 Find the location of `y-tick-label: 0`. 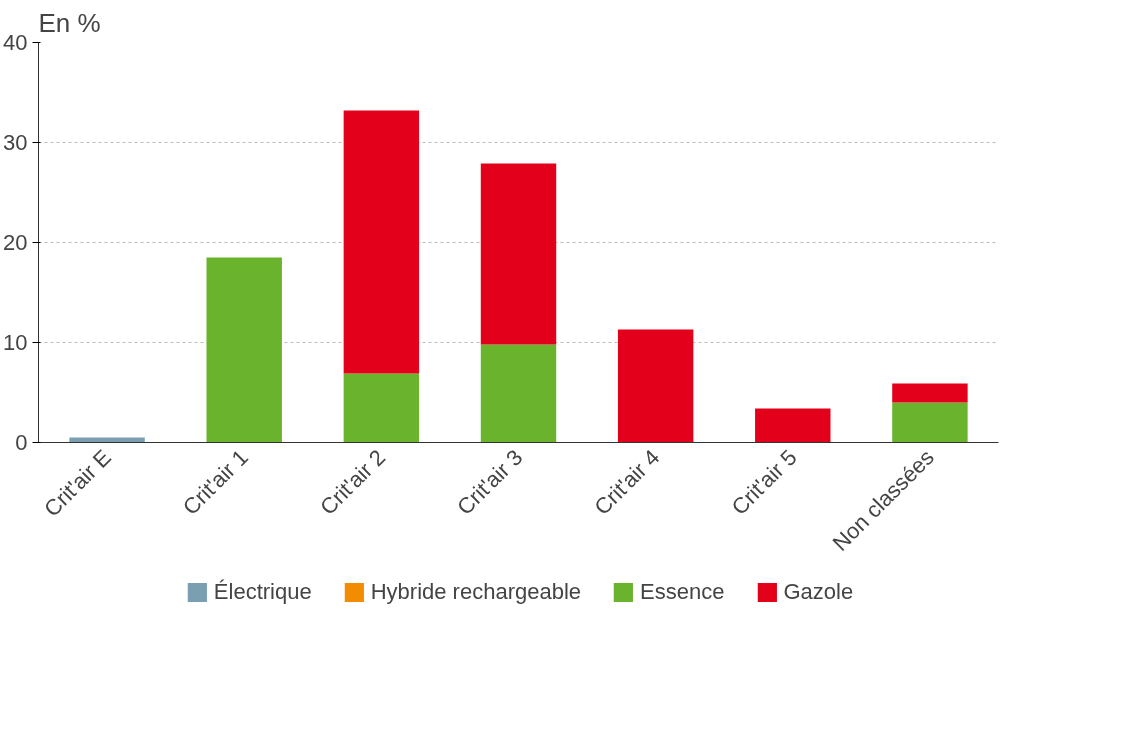

y-tick-label: 0 is located at coordinates (21, 442).